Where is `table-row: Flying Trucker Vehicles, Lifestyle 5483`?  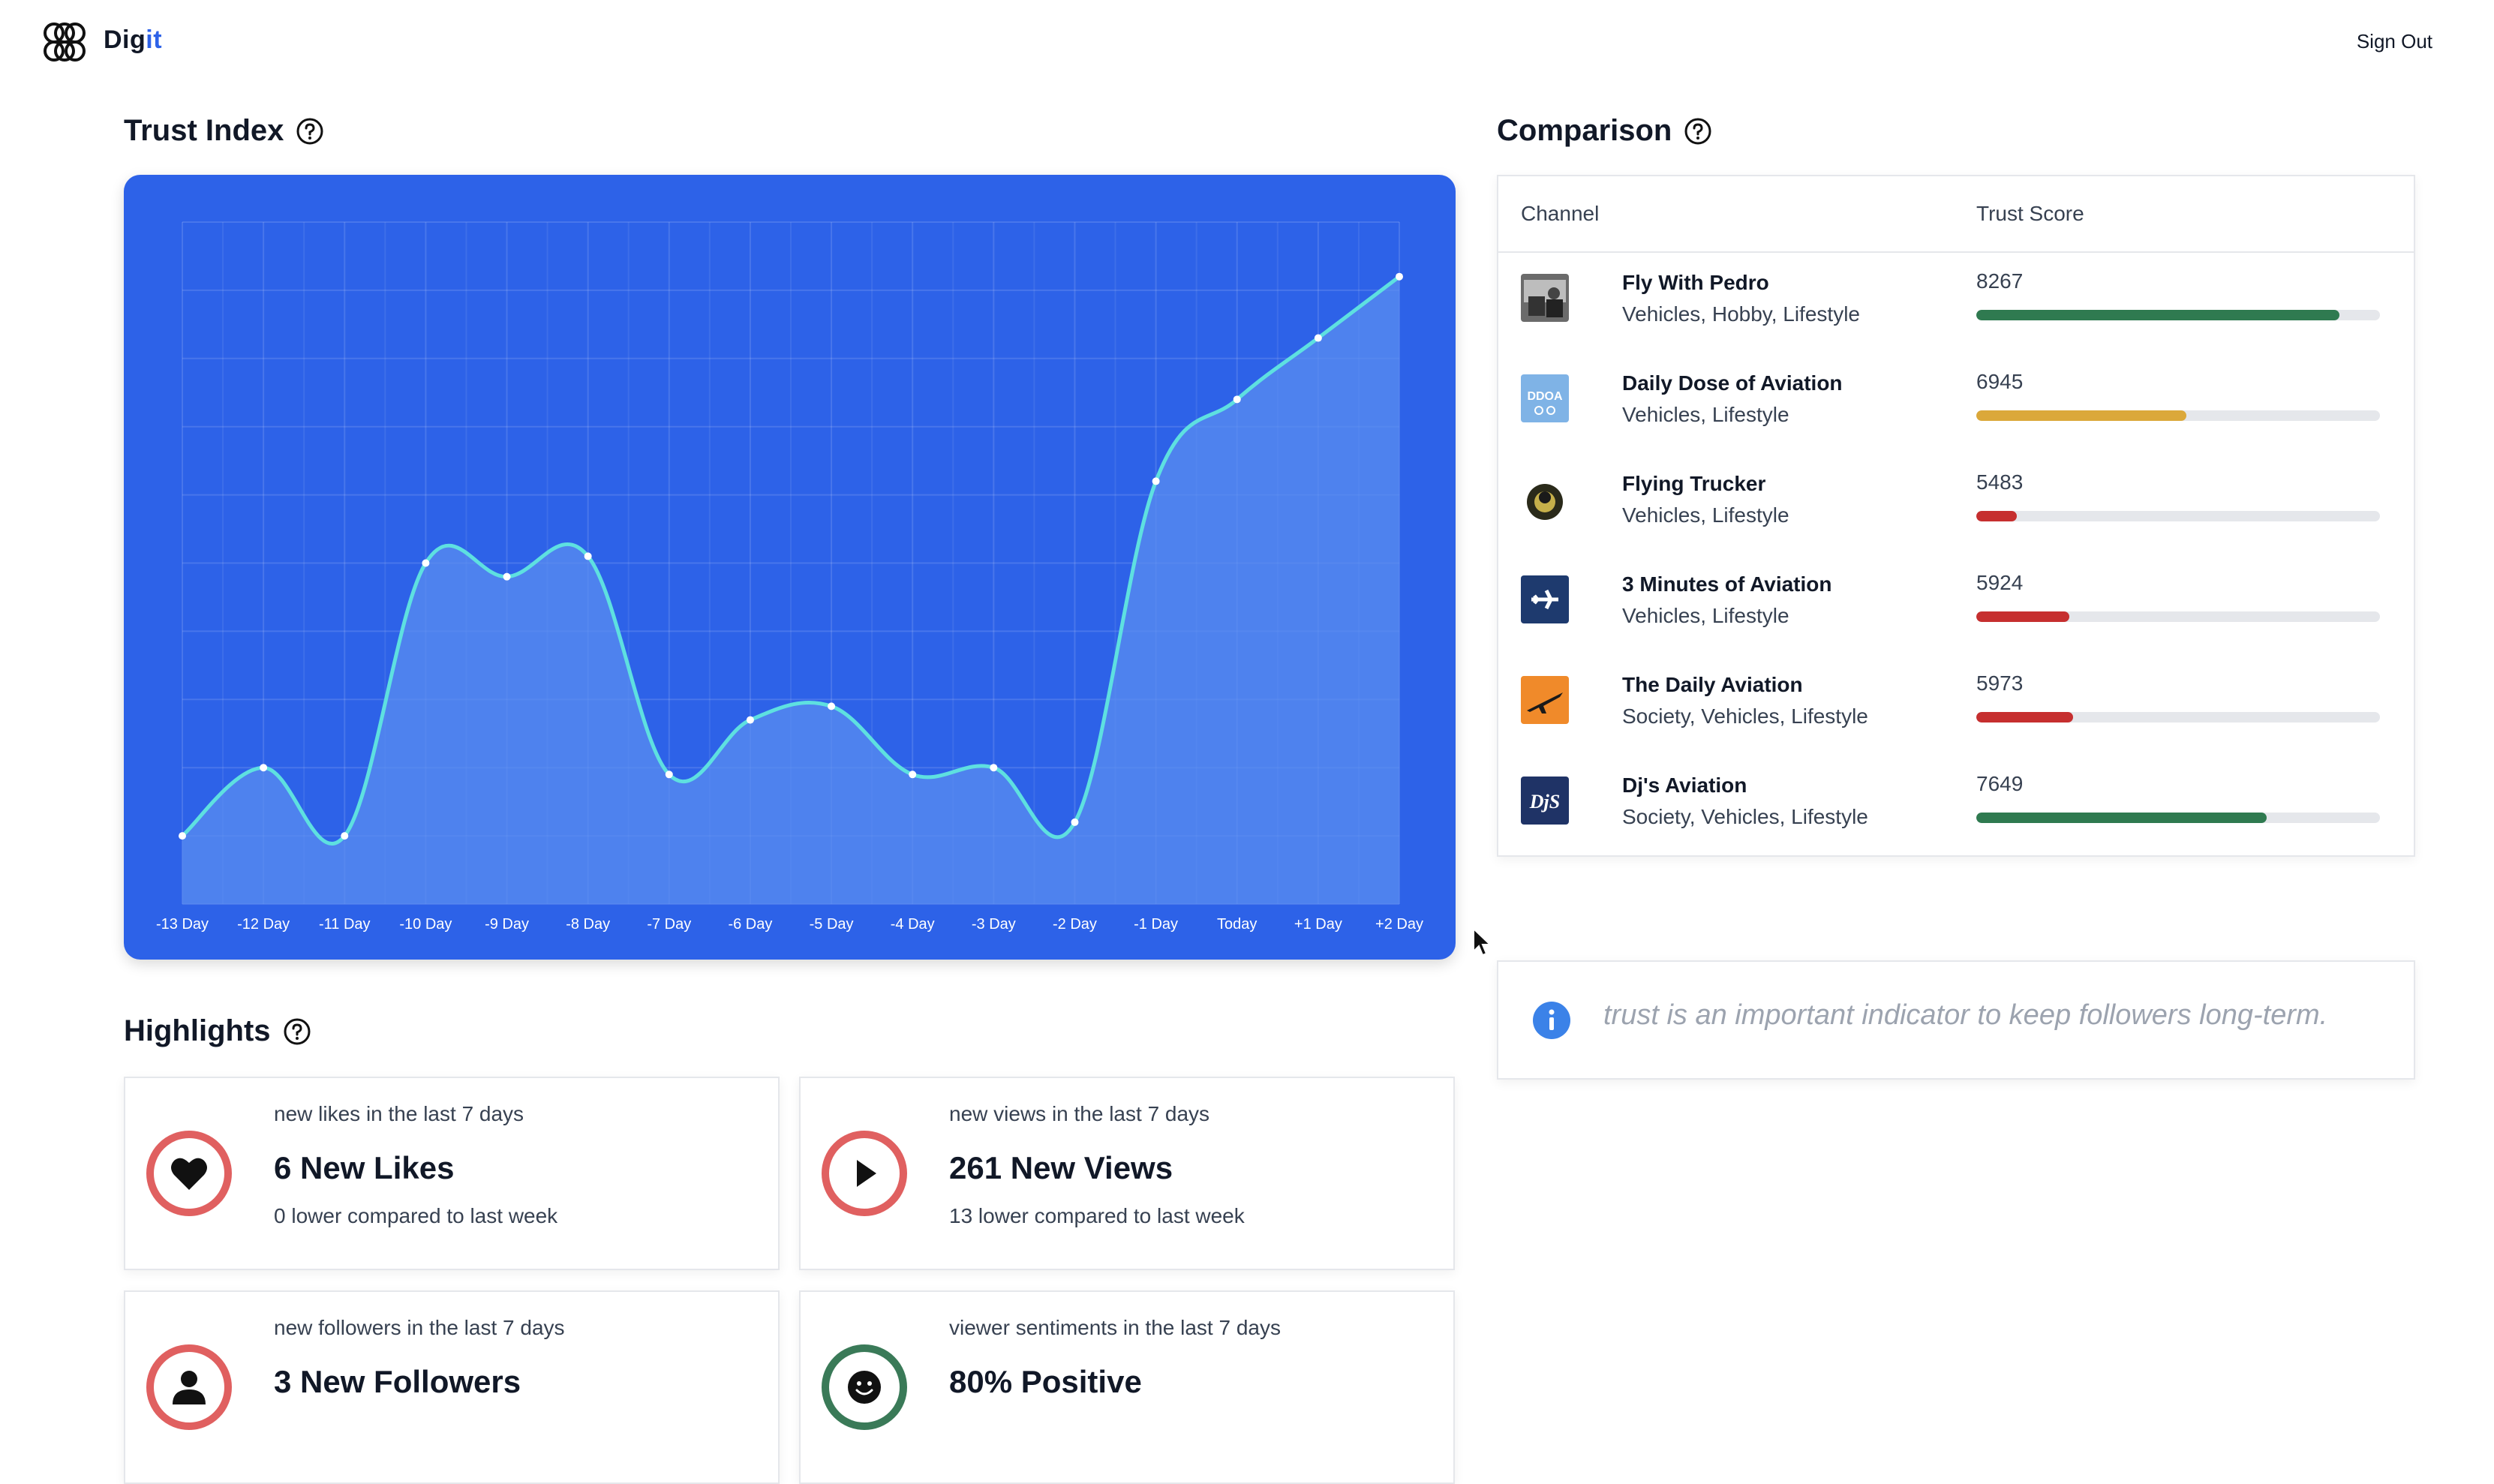
table-row: Flying Trucker Vehicles, Lifestyle 5483 is located at coordinates (1956, 502).